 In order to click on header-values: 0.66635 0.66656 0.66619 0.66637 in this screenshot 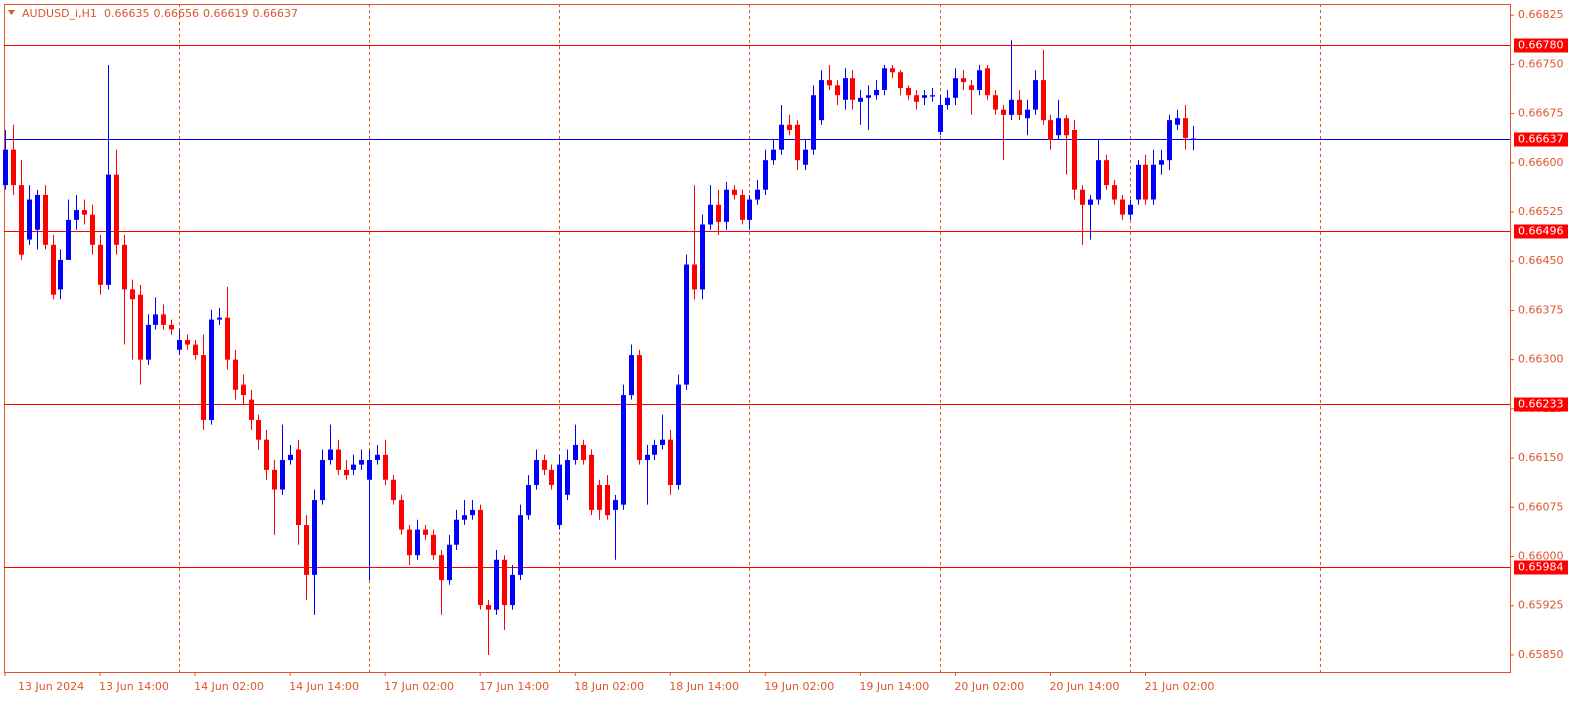, I will do `click(201, 13)`.